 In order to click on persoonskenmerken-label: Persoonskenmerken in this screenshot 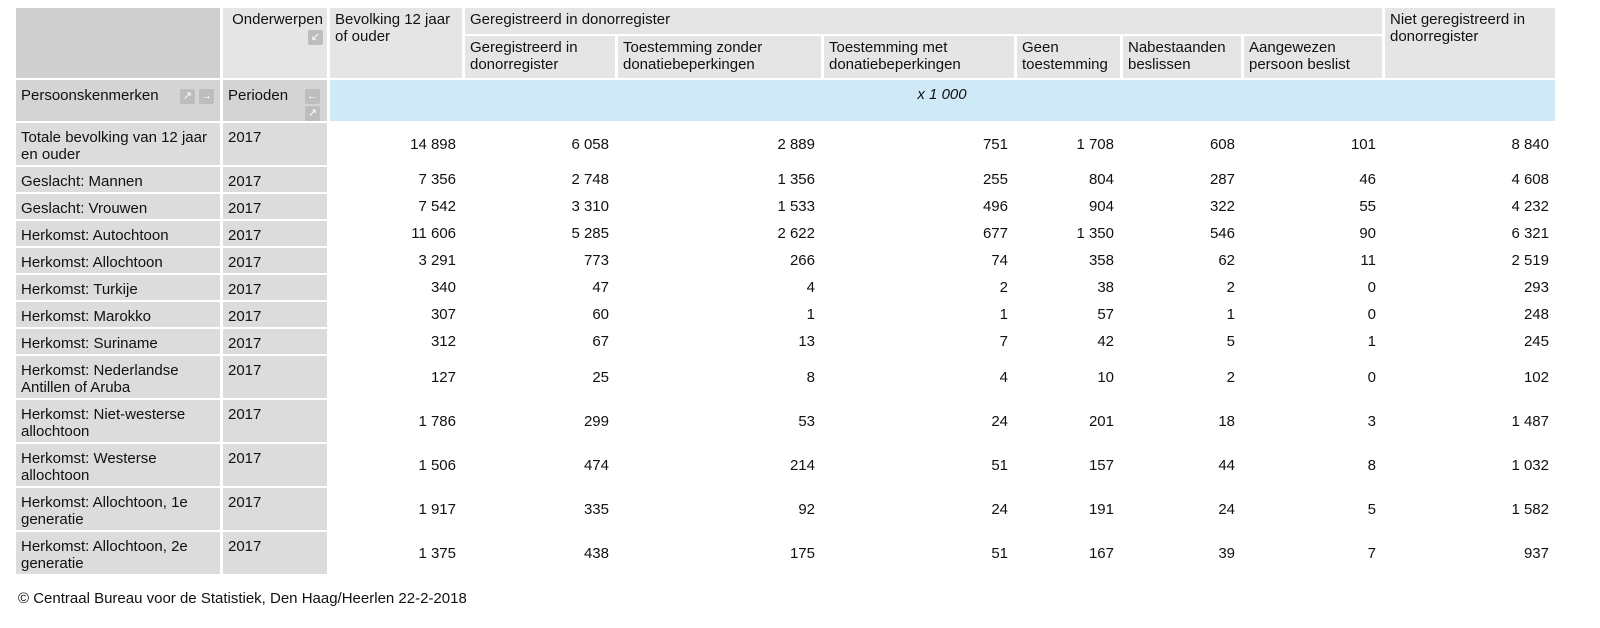, I will do `click(90, 95)`.